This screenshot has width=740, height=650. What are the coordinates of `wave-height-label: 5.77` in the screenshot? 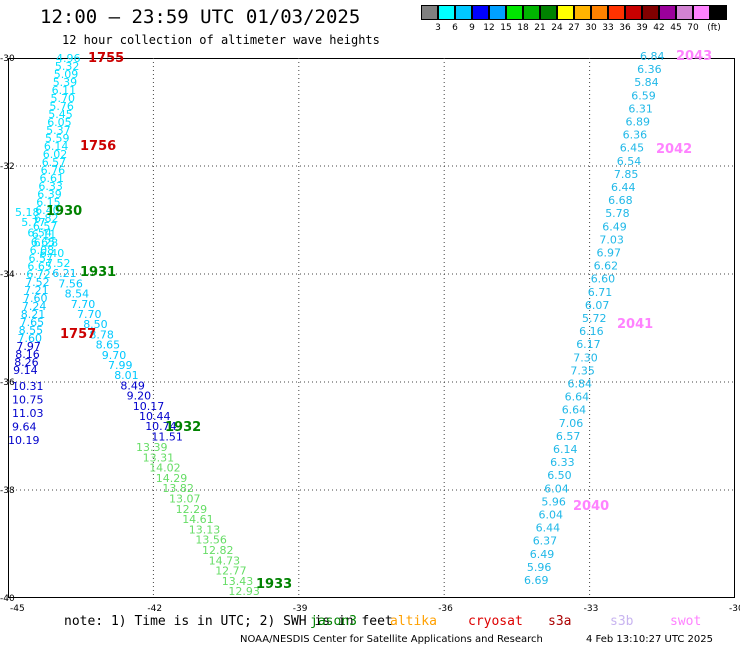 It's located at (33, 222).